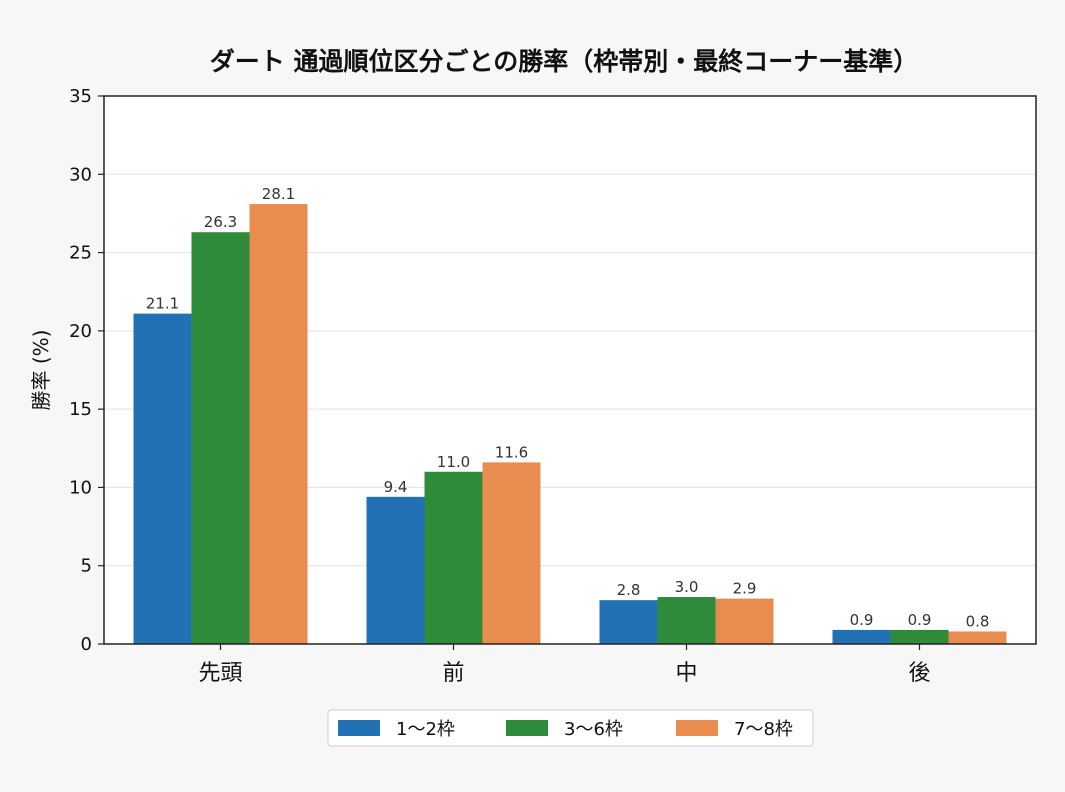 This screenshot has width=1065, height=792. I want to click on data-label: 26.3, so click(220, 222).